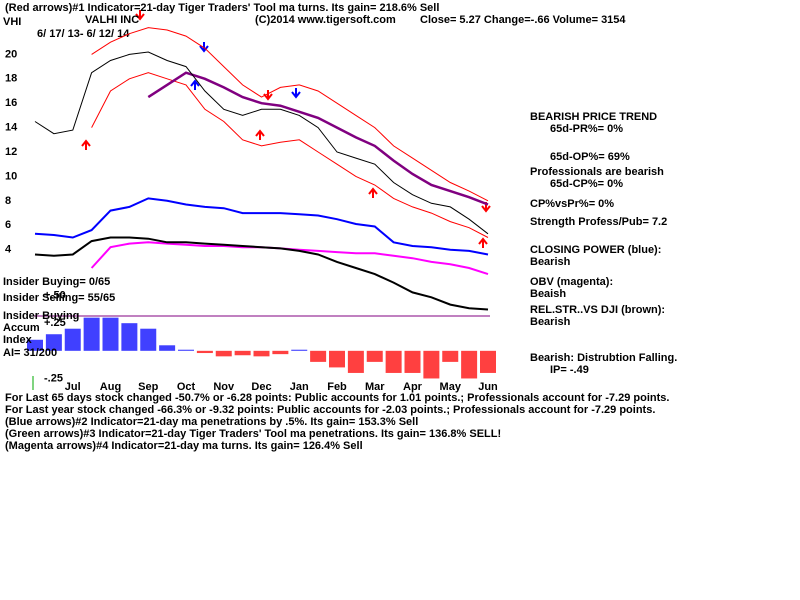  I want to click on y-tick-label: 4, so click(8, 250).